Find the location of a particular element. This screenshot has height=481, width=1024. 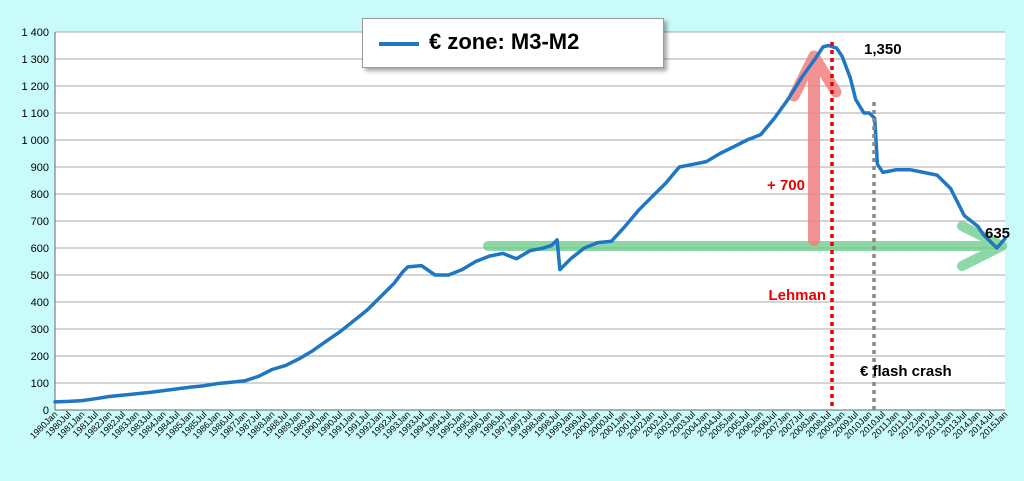

y-tick-label: 300 is located at coordinates (40, 330).